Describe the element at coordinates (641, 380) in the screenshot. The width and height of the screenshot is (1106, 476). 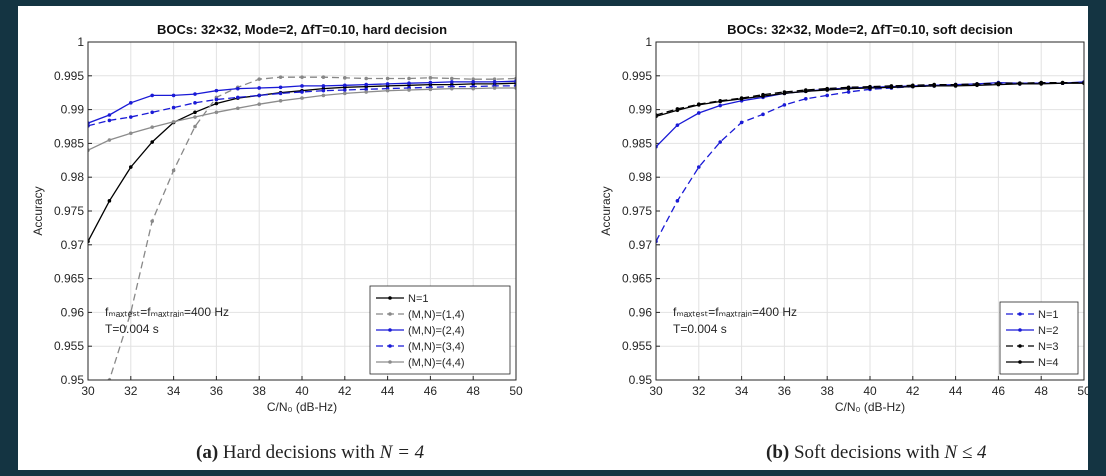
I see `chart-b-ytick-label: 0.95` at that location.